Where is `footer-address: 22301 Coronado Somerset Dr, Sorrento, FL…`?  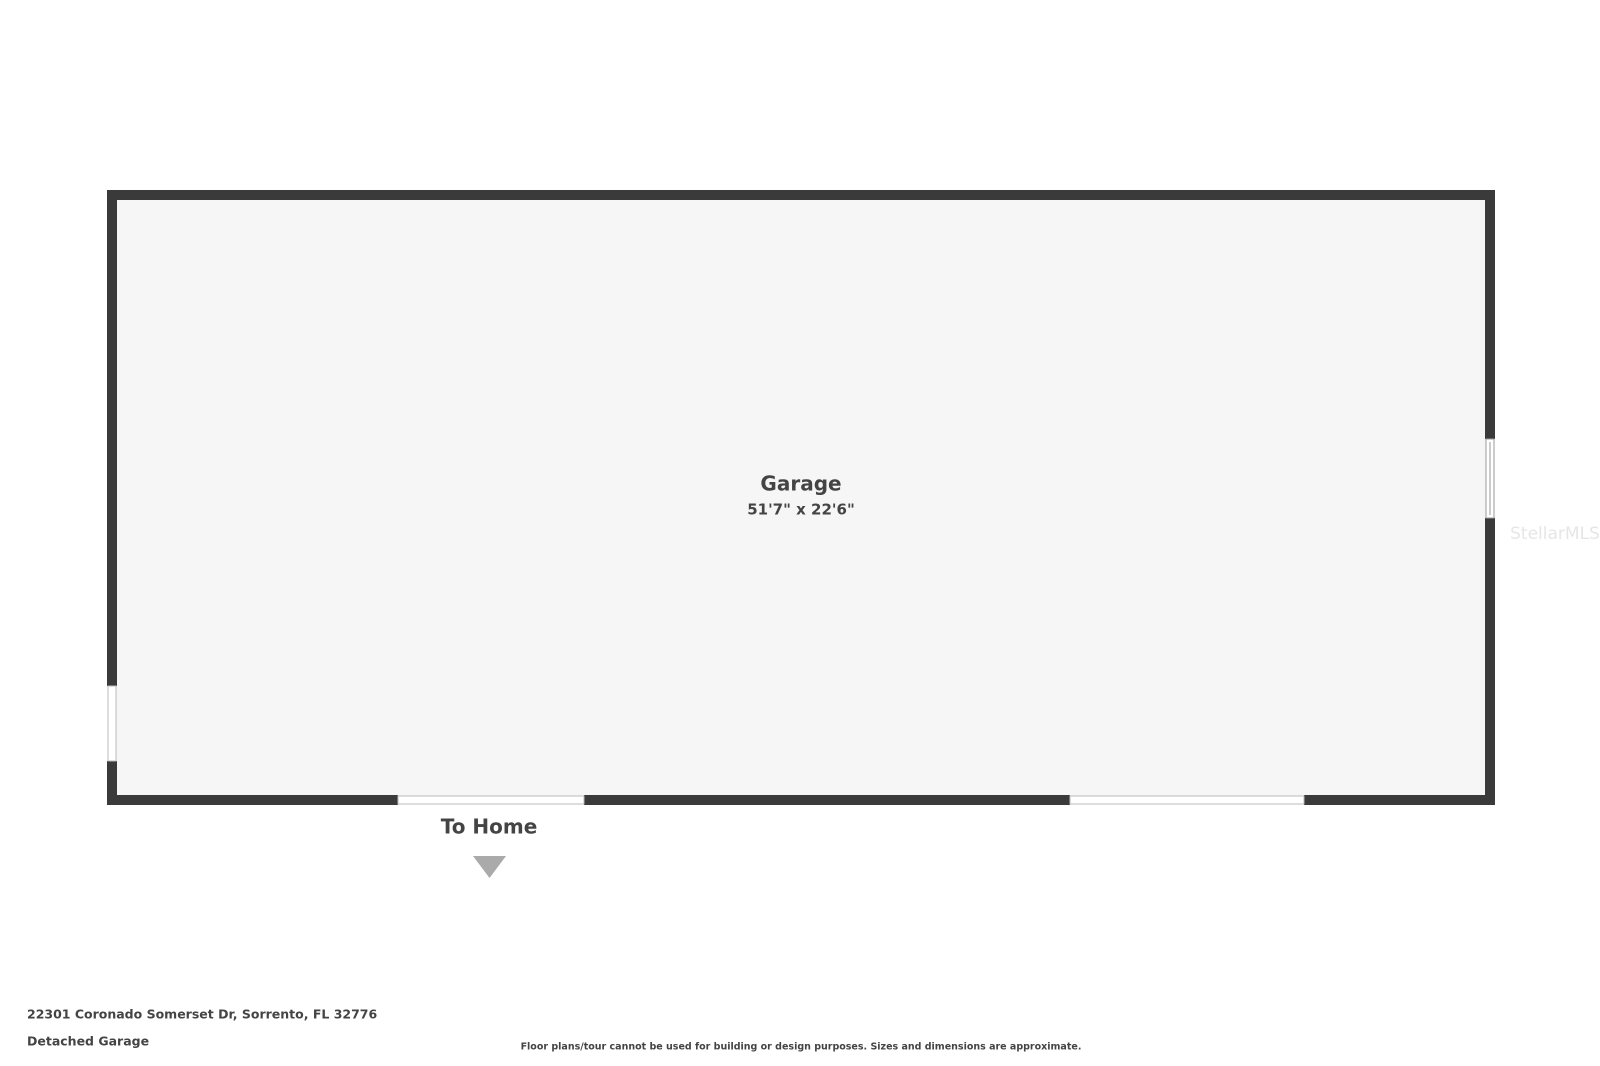
footer-address: 22301 Coronado Somerset Dr, Sorrento, FL… is located at coordinates (202, 1014).